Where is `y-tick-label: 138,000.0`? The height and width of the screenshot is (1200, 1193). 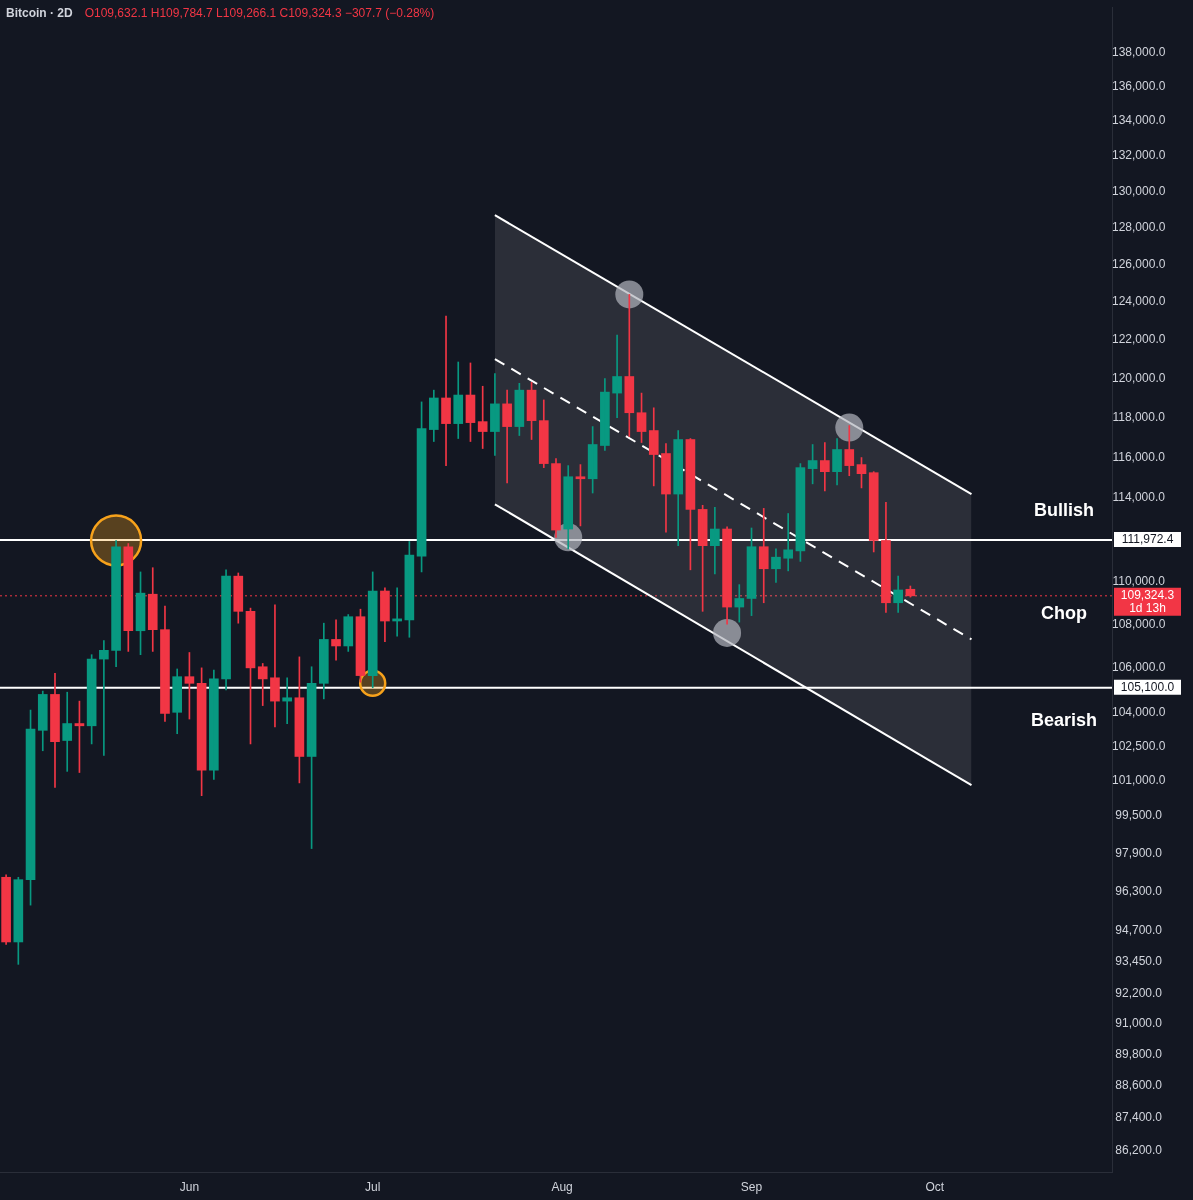 y-tick-label: 138,000.0 is located at coordinates (1139, 51).